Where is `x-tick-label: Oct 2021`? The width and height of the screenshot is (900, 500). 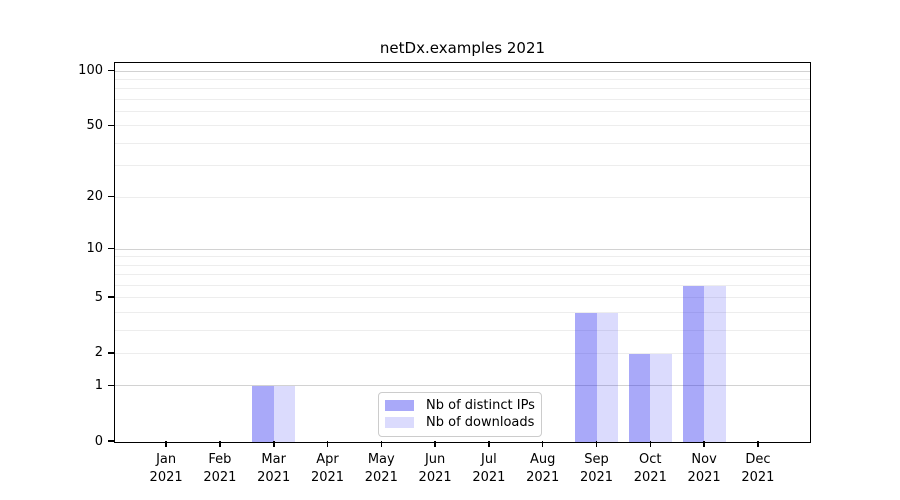
x-tick-label: Oct 2021 is located at coordinates (650, 468).